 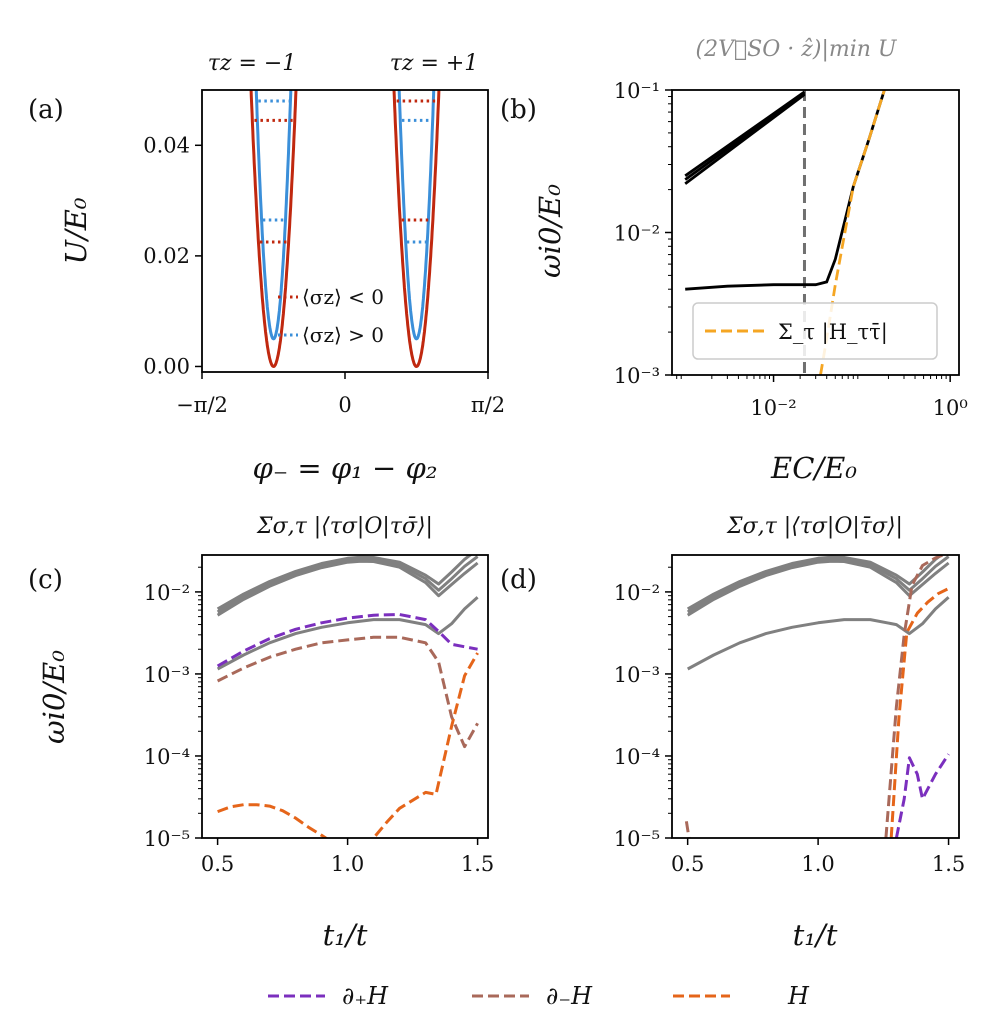 What do you see at coordinates (477, 864) in the screenshot?
I see `c-xtick-label-2: 1.5` at bounding box center [477, 864].